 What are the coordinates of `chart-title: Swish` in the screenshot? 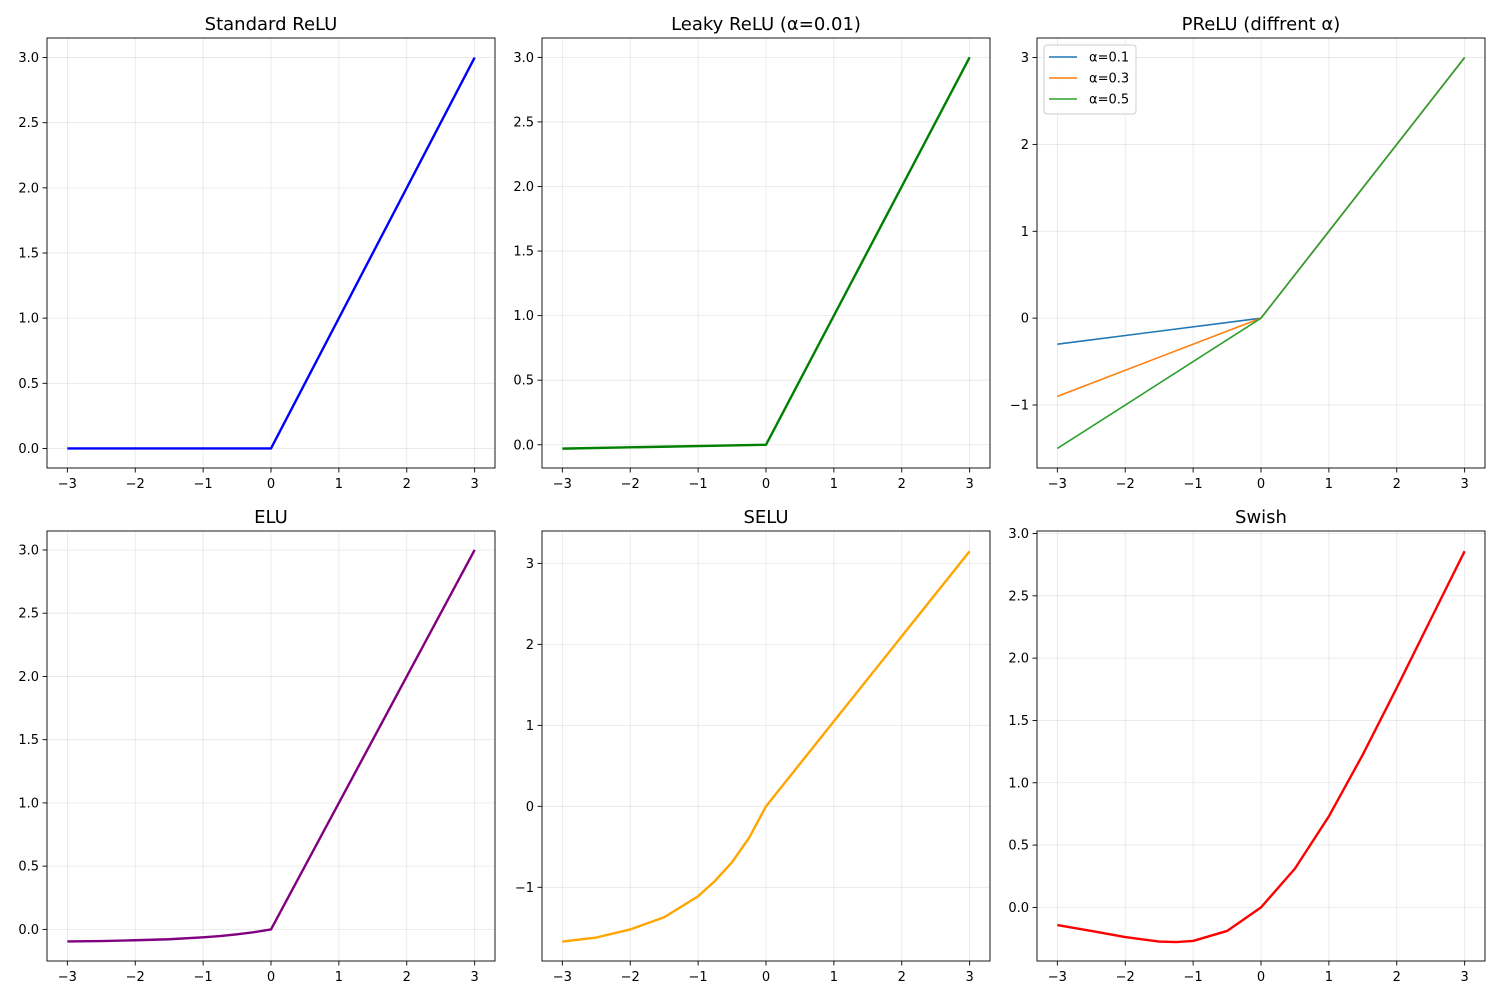 It's located at (1261, 517).